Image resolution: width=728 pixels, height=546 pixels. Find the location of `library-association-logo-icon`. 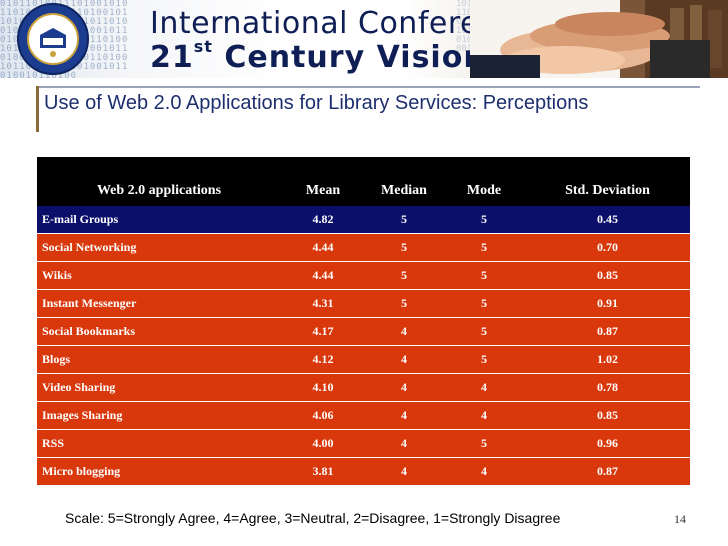

library-association-logo-icon is located at coordinates (53, 39).